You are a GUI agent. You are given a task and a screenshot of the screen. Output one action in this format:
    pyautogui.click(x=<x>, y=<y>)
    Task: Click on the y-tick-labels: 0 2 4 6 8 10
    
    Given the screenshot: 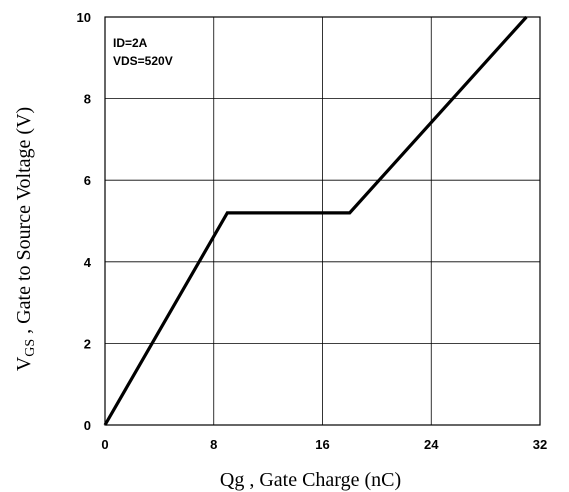 What is the action you would take?
    pyautogui.click(x=84, y=221)
    